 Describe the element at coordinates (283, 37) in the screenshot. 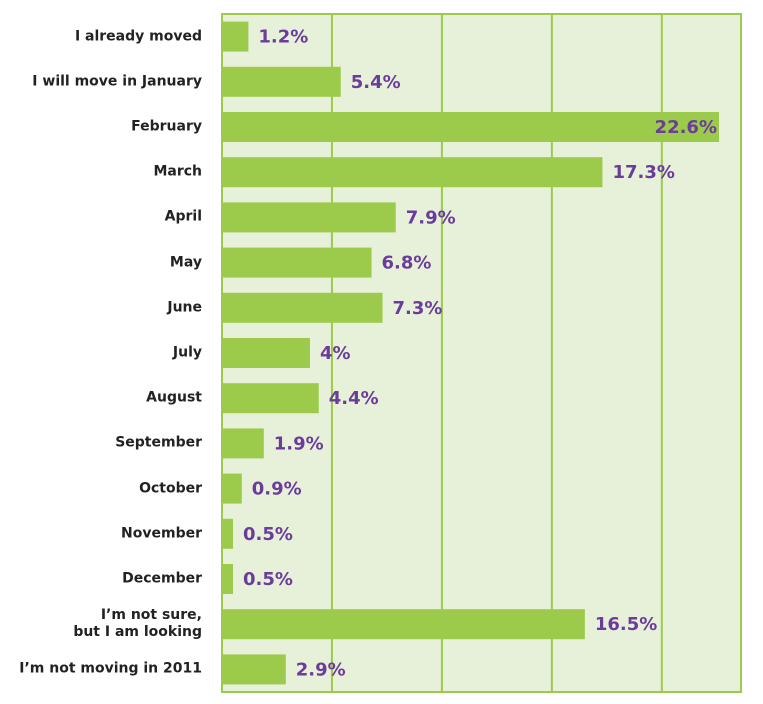

I see `value-label: 1.2%` at that location.